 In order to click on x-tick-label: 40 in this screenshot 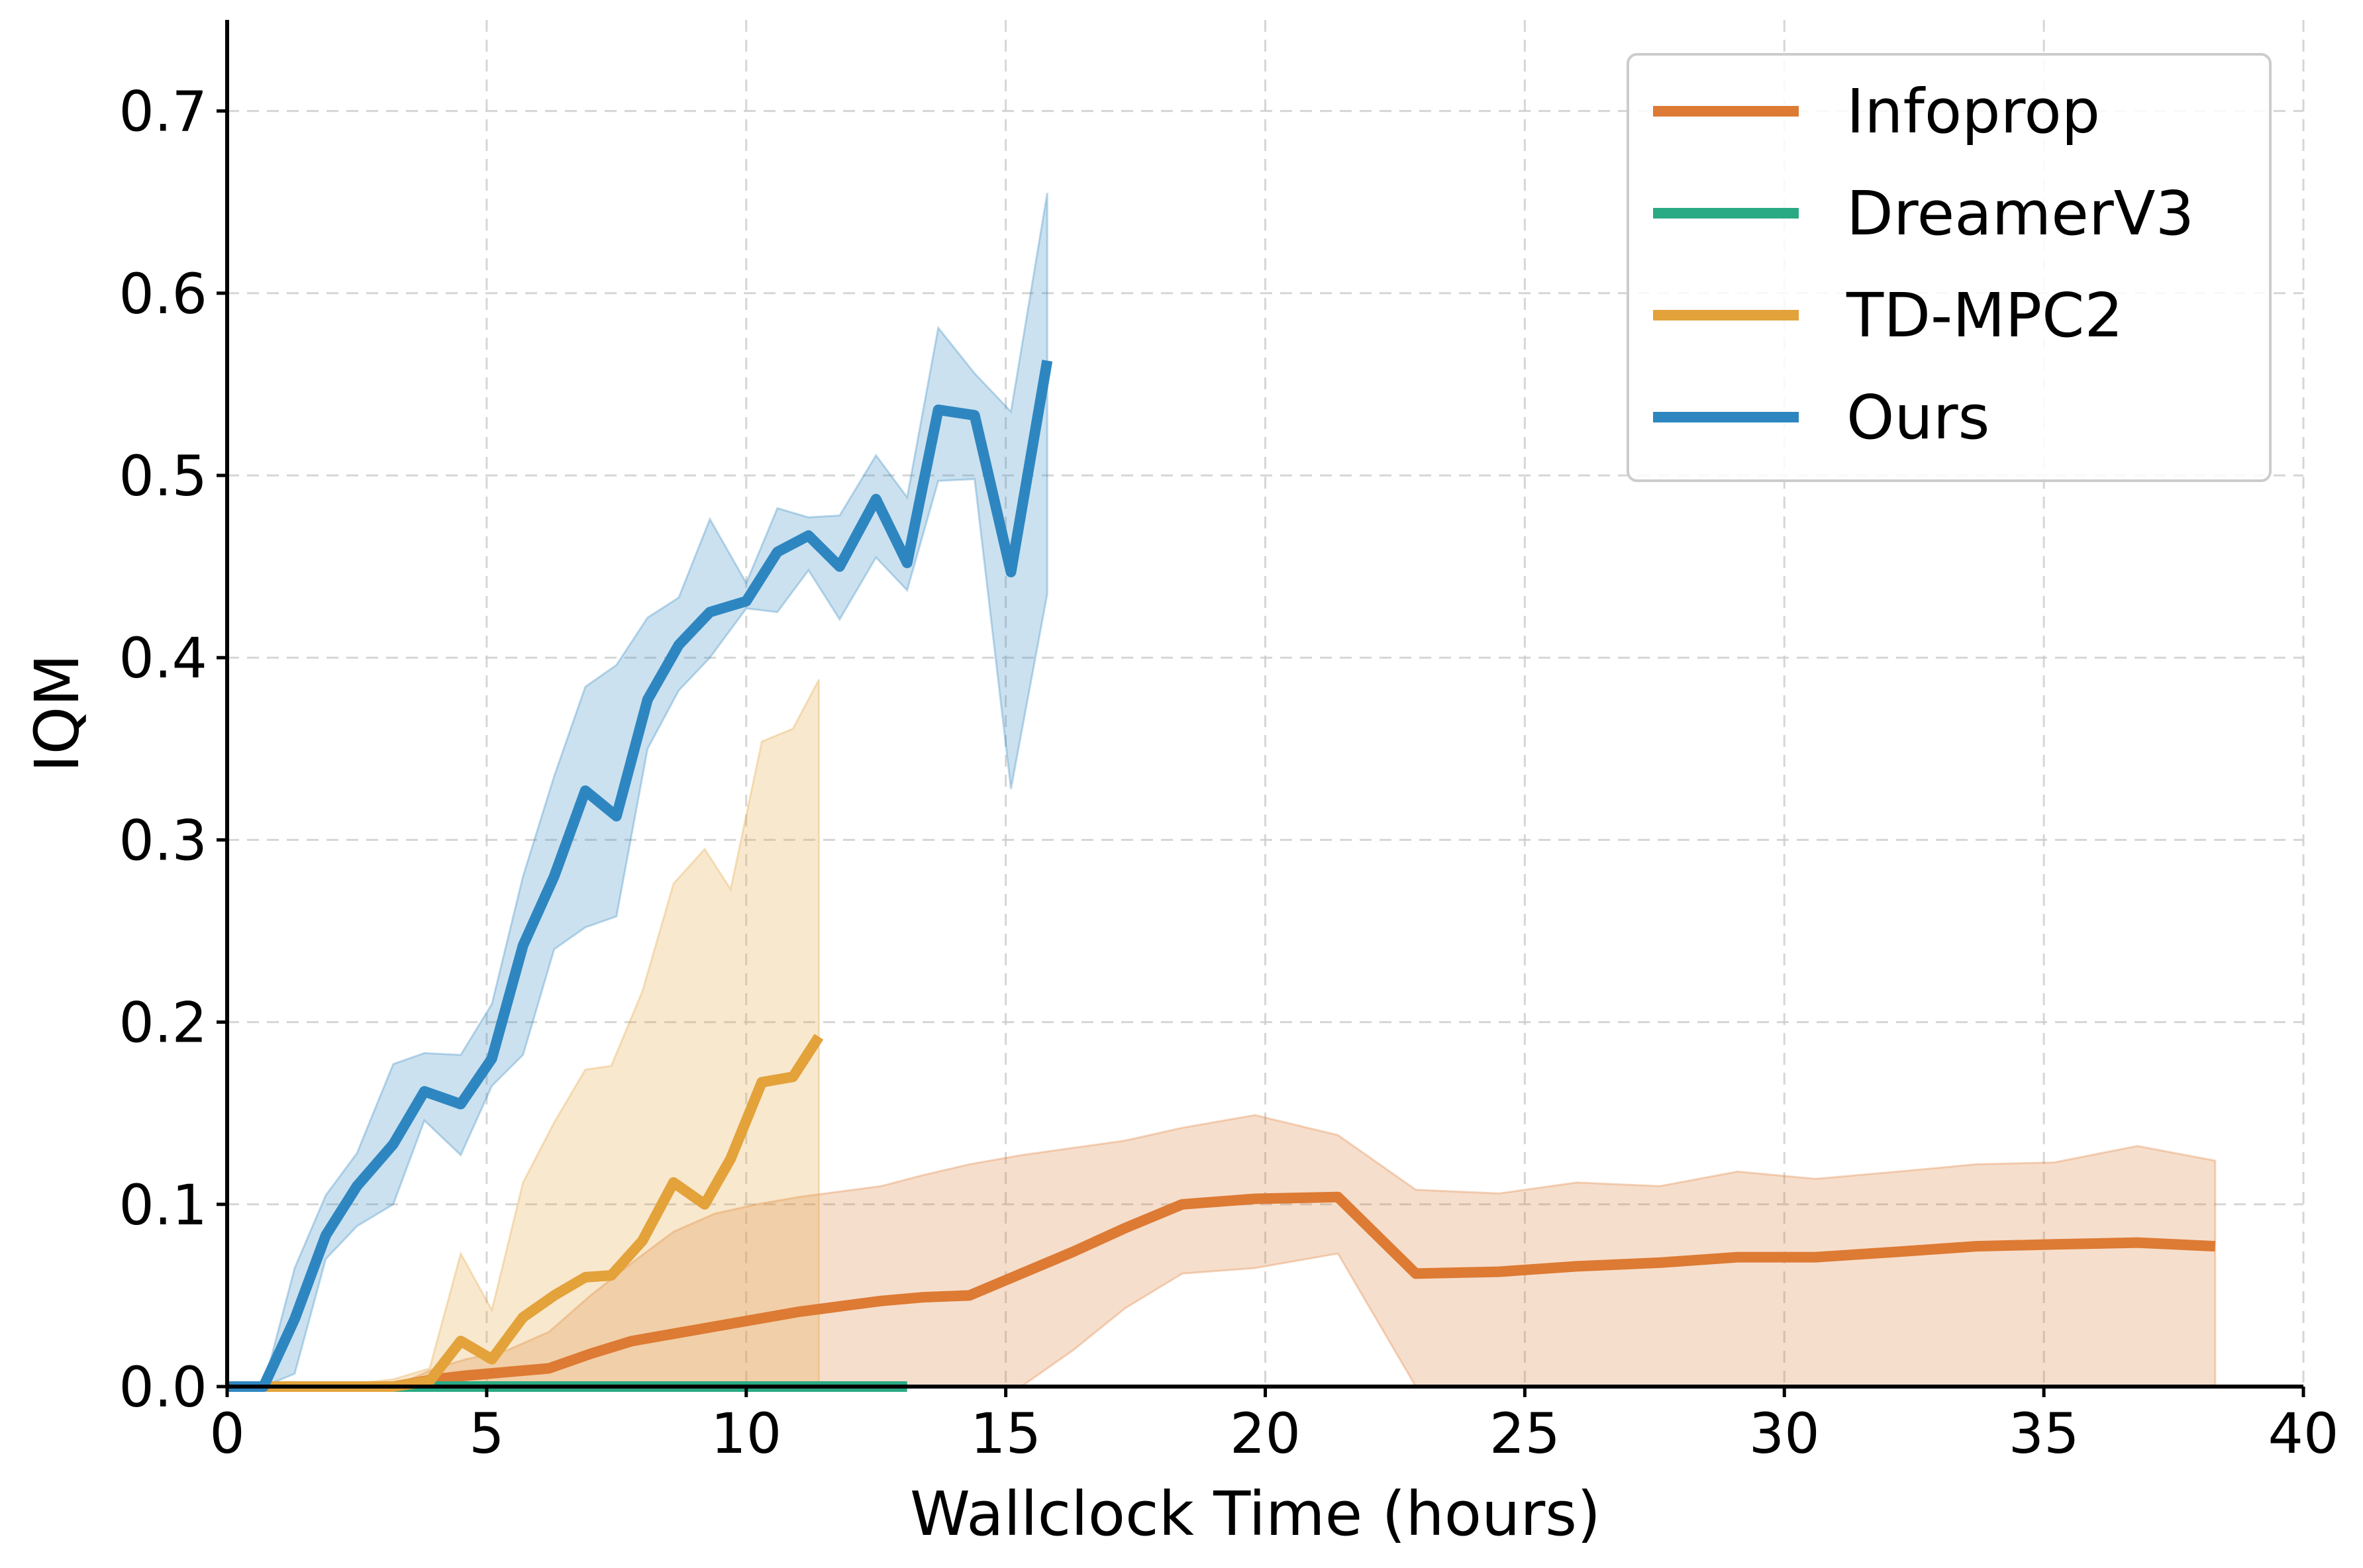, I will do `click(2303, 1433)`.